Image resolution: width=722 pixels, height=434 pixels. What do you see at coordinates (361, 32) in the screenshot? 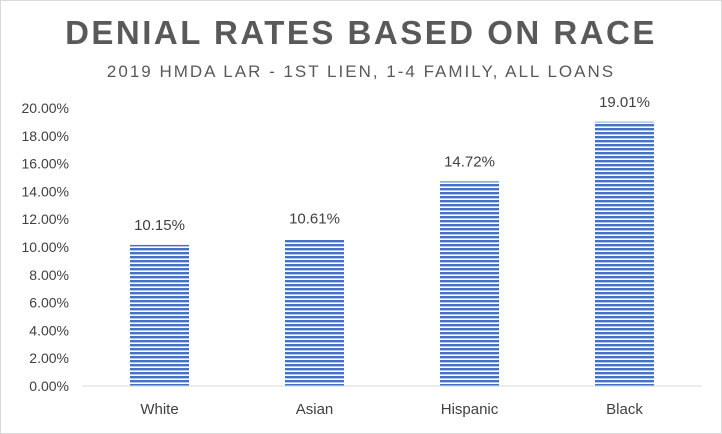
I see `chart-title: DENIAL RATES BASED ON RACE` at bounding box center [361, 32].